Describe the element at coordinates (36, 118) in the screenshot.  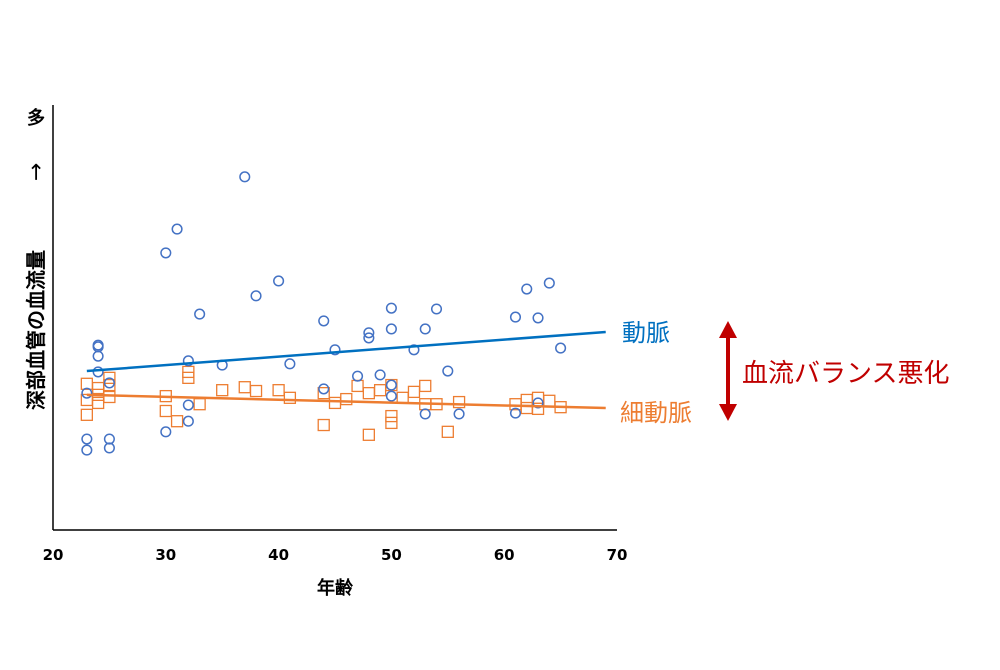
I see `y-axis-top-label: 多` at that location.